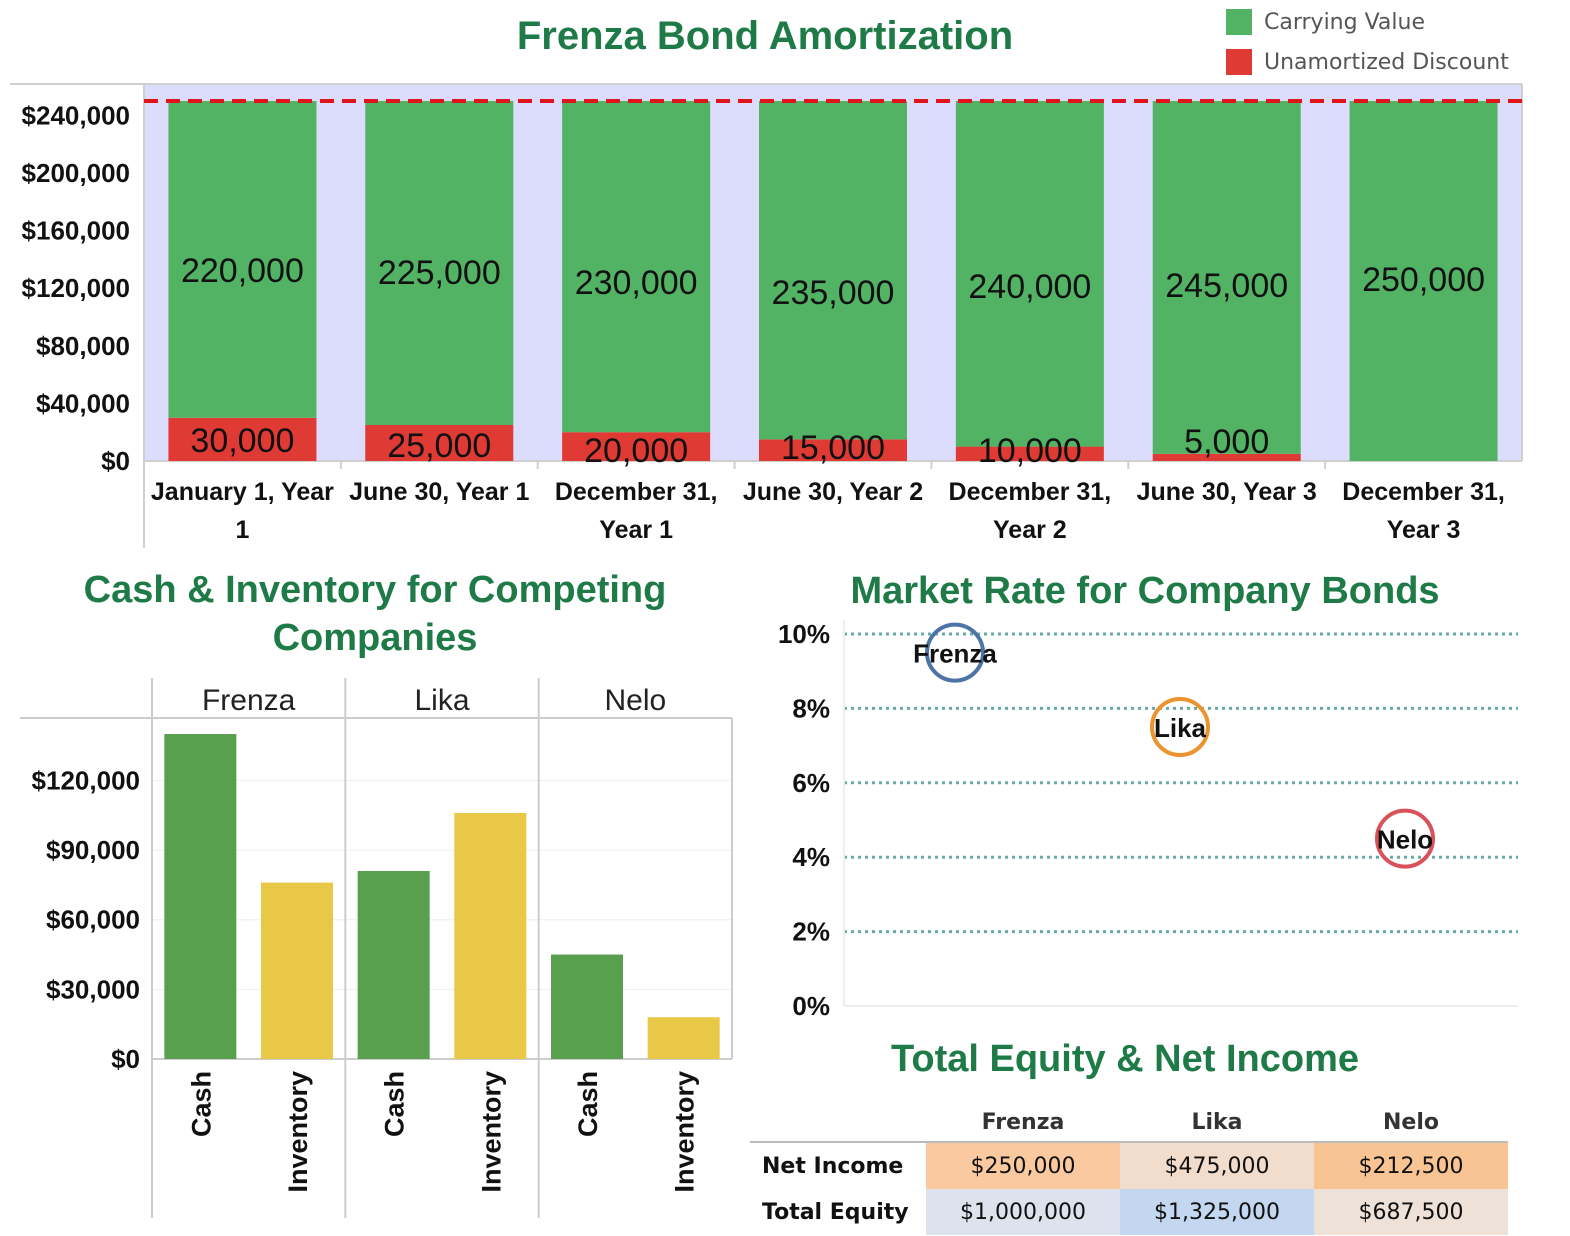 This screenshot has height=1236, width=1570. What do you see at coordinates (441, 700) in the screenshot?
I see `panel-header-lika: Lika` at bounding box center [441, 700].